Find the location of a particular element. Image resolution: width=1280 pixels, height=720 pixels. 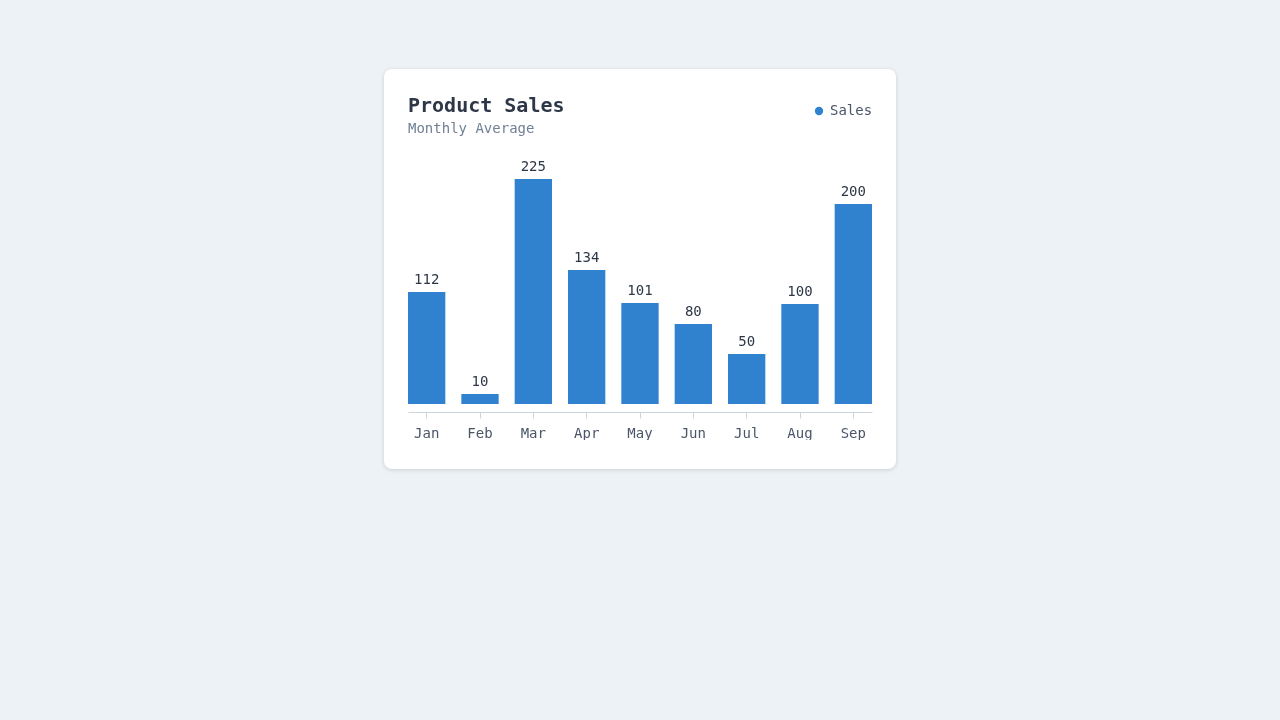

data-label: 100 is located at coordinates (800, 291).